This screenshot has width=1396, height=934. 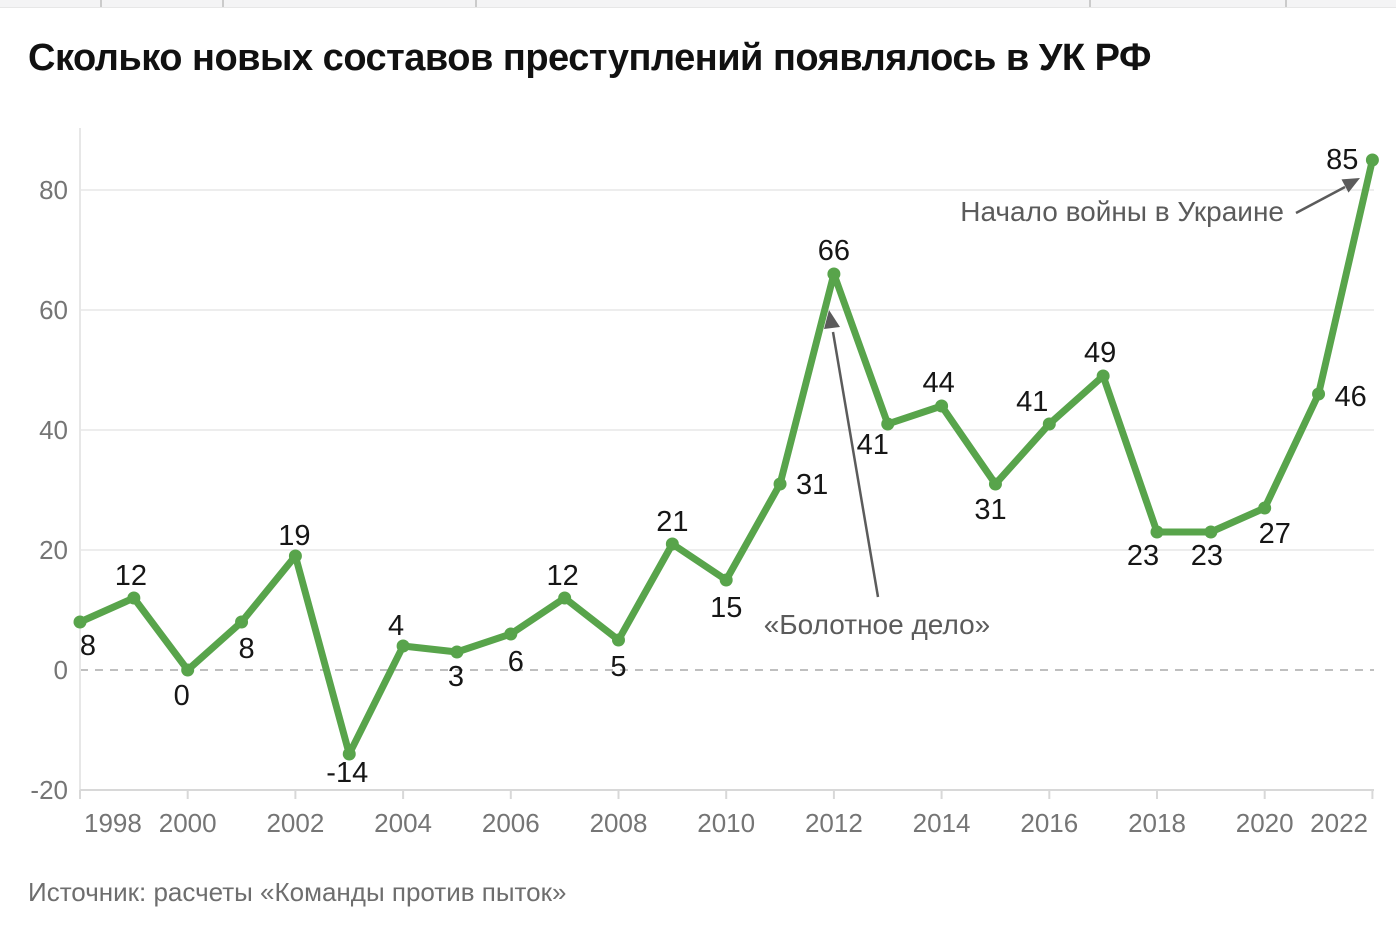 What do you see at coordinates (619, 823) in the screenshot?
I see `x-tick-label: 2008` at bounding box center [619, 823].